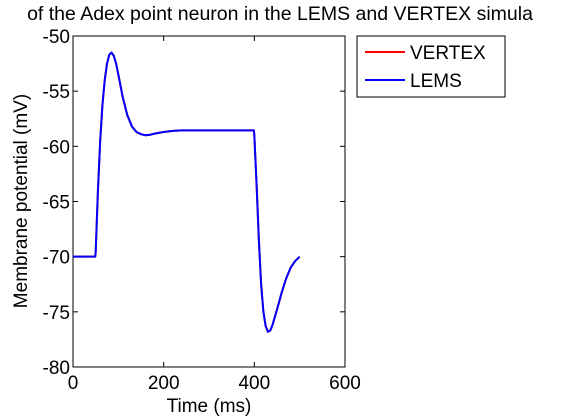 The image size is (561, 420). Describe the element at coordinates (436, 81) in the screenshot. I see `legend-label-lems: LEMS` at that location.